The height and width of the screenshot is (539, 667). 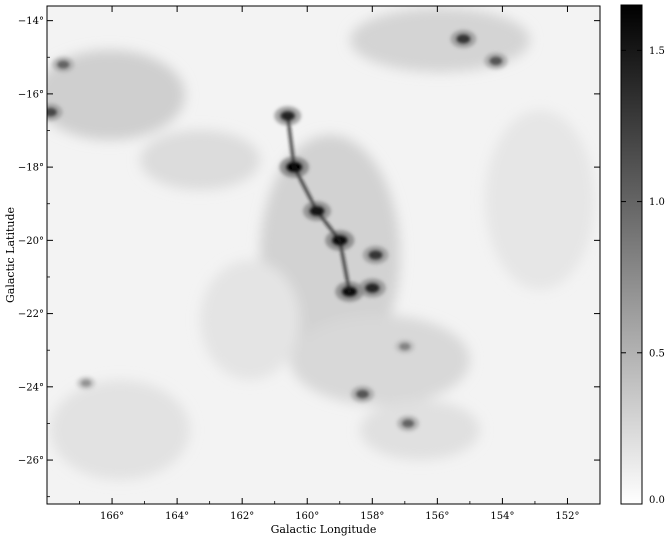 What do you see at coordinates (31, 21) in the screenshot?
I see `y-tick-label: −14°` at bounding box center [31, 21].